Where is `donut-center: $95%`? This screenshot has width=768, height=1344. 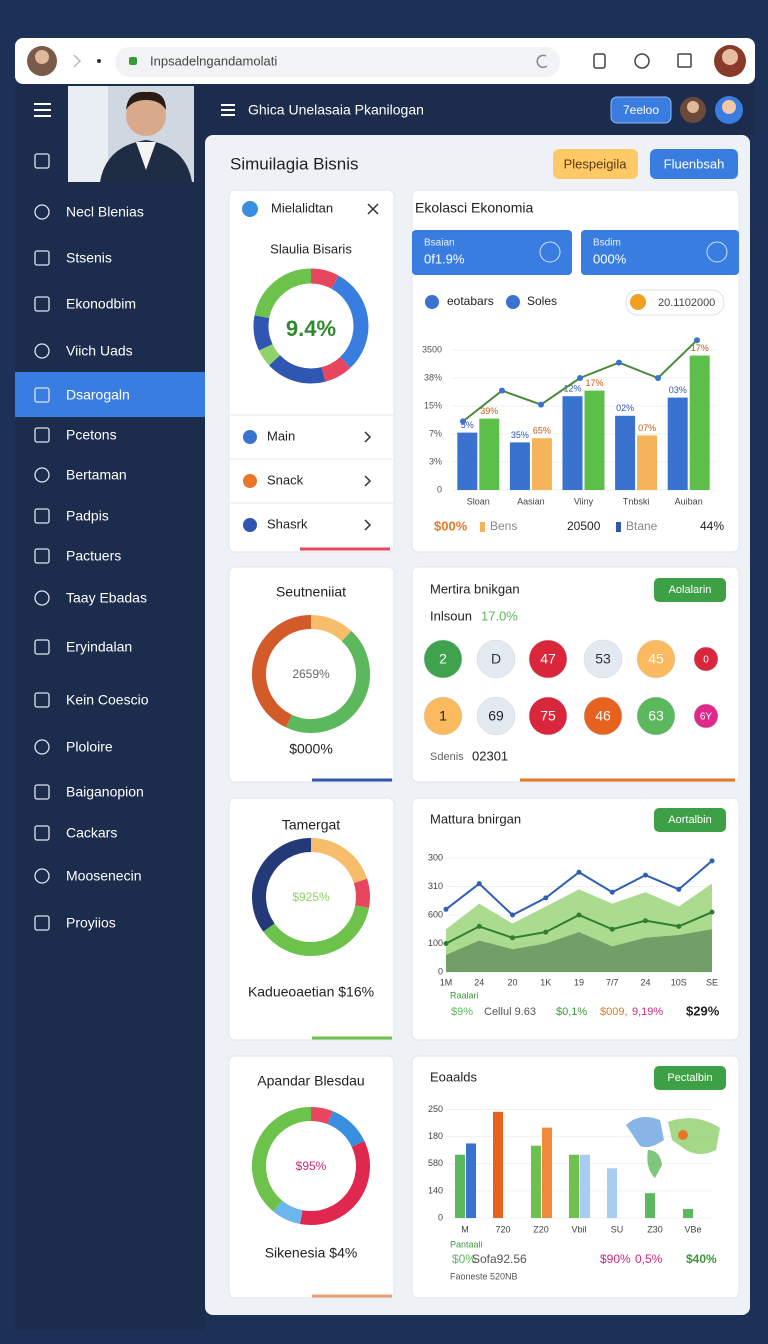
donut-center: $95% is located at coordinates (311, 1166).